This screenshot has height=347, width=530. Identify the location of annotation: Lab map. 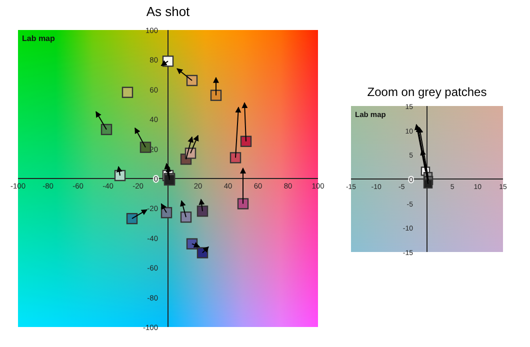
(39, 38).